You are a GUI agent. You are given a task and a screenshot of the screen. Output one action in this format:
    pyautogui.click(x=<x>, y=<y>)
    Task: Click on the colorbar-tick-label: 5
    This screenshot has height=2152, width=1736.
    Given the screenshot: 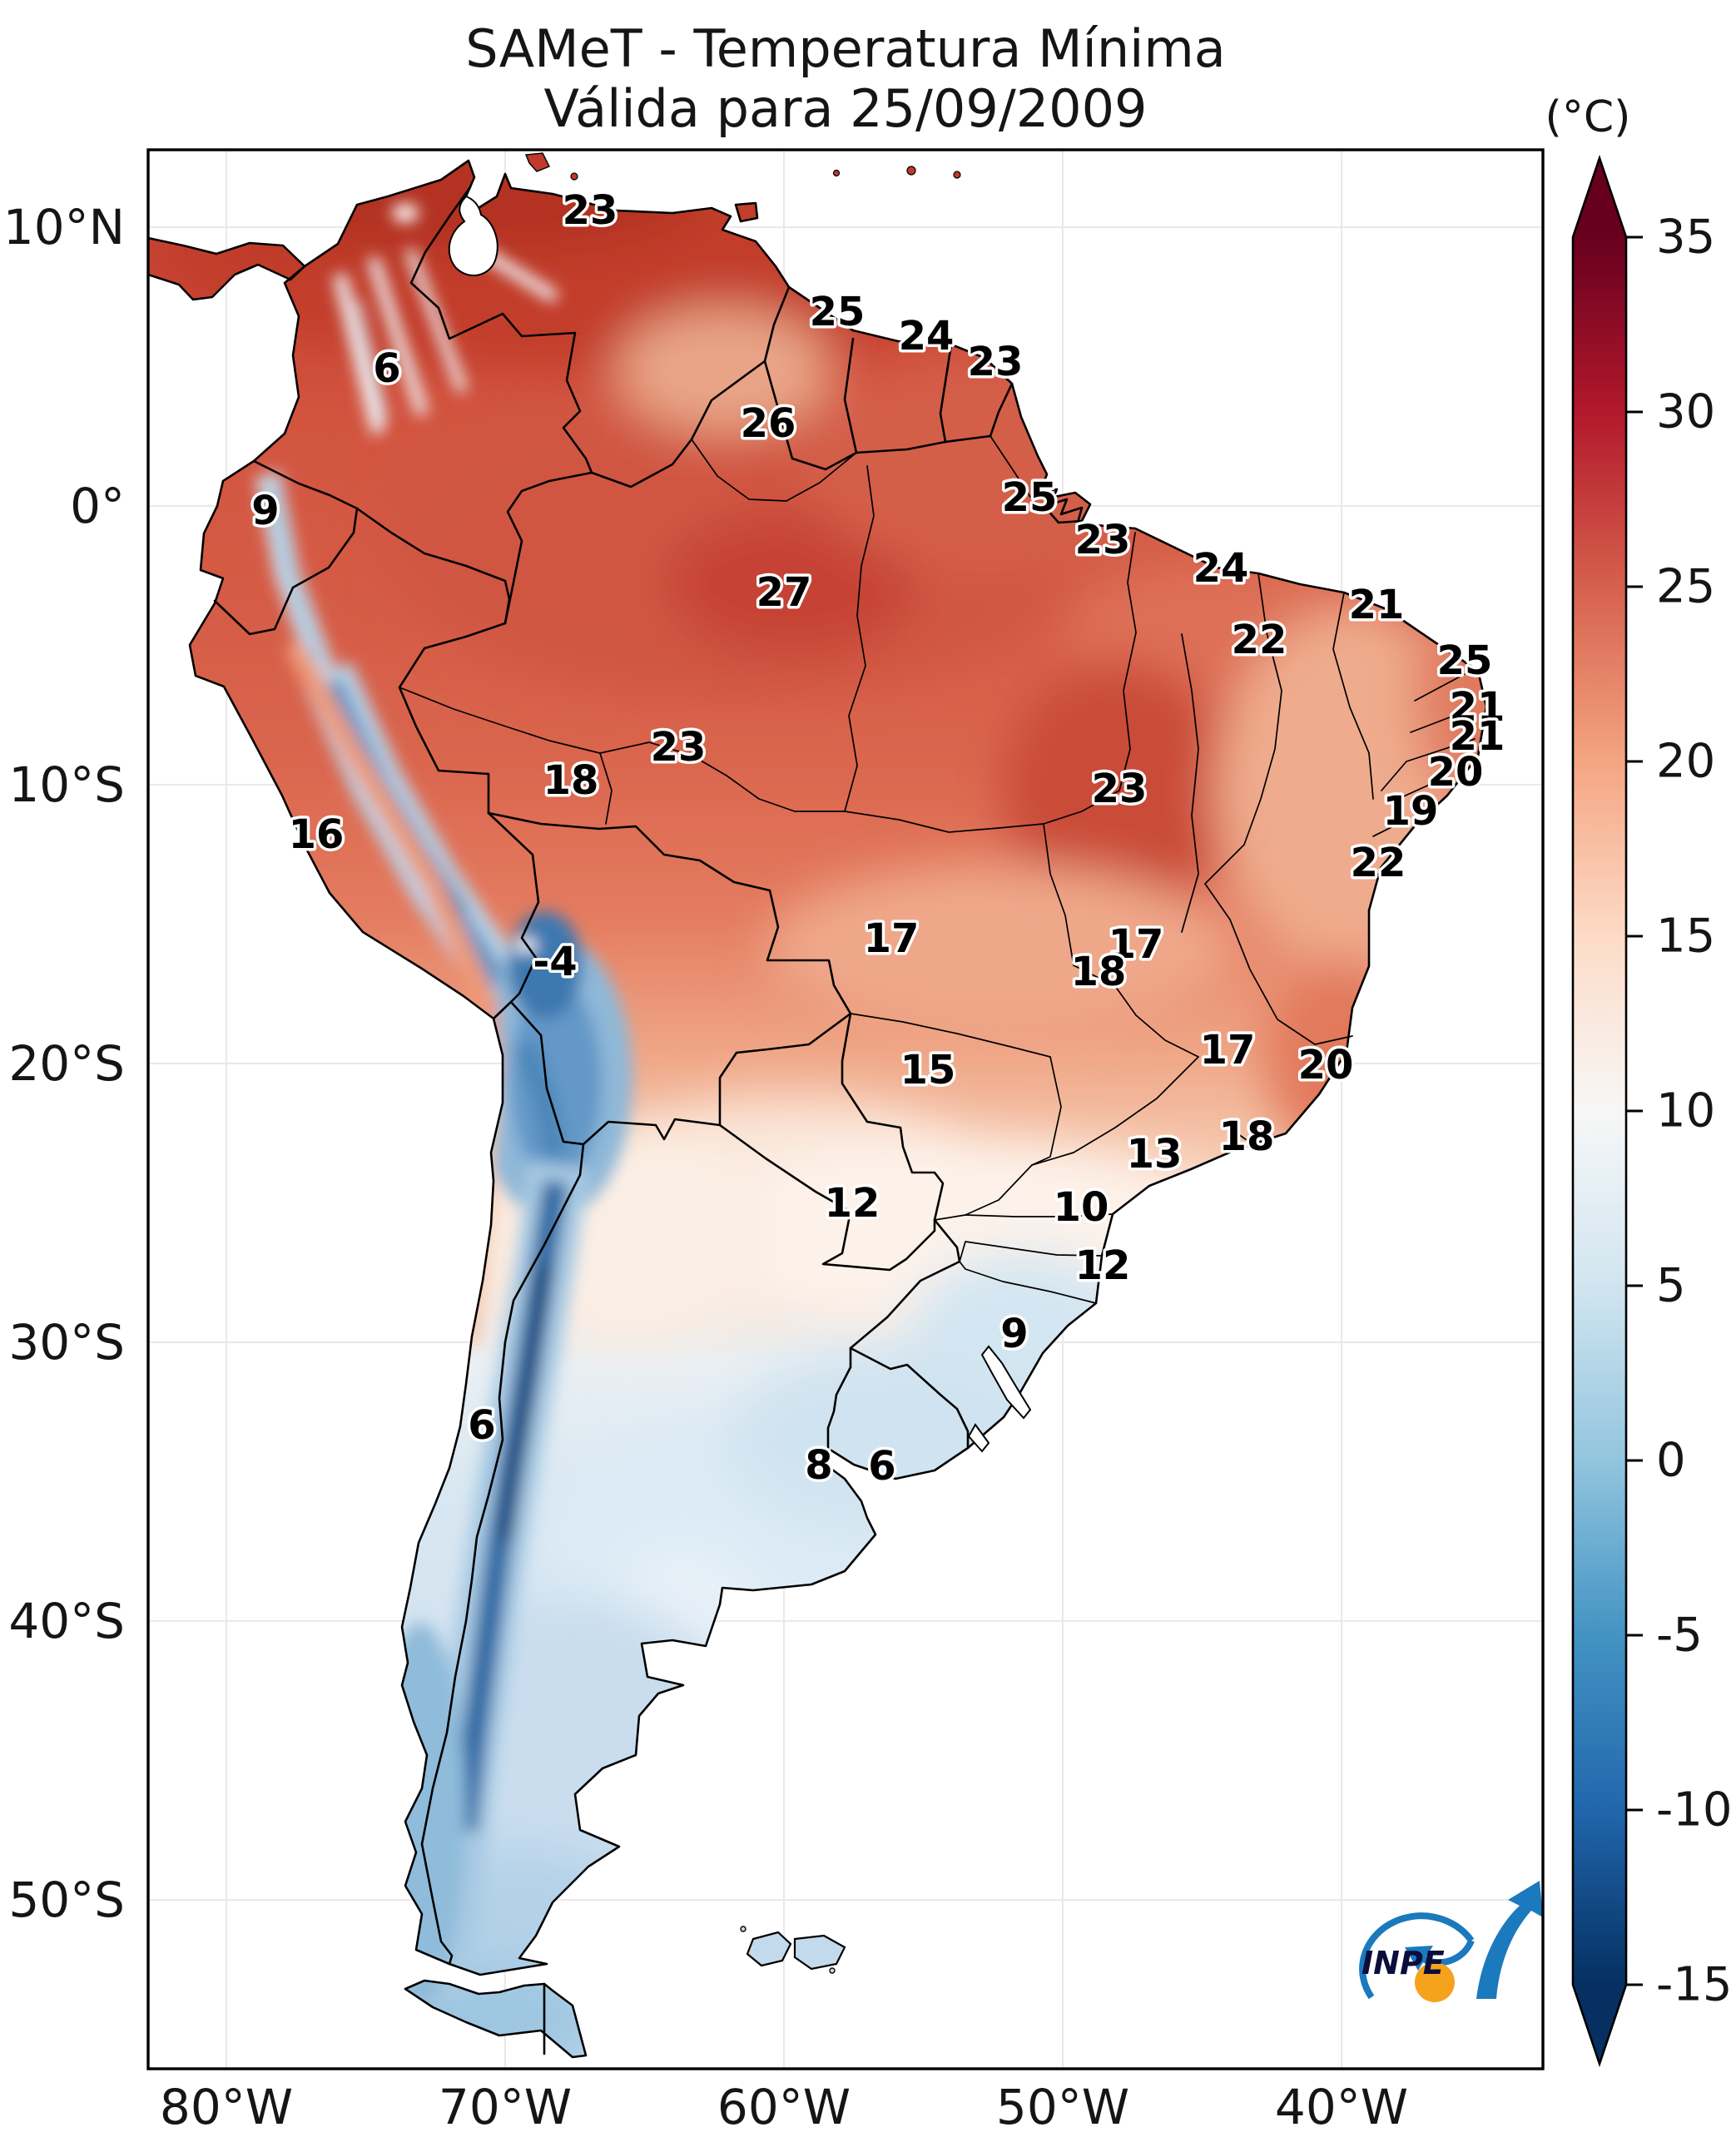 What is the action you would take?
    pyautogui.click(x=1671, y=1286)
    